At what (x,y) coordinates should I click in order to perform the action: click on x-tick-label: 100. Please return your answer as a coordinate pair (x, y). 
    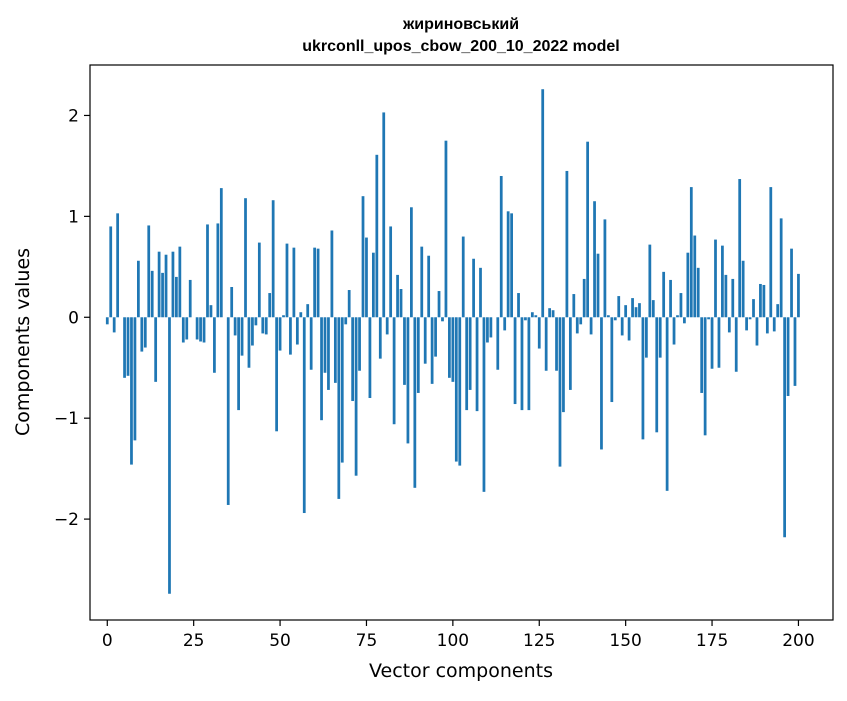
    Looking at the image, I should click on (453, 641).